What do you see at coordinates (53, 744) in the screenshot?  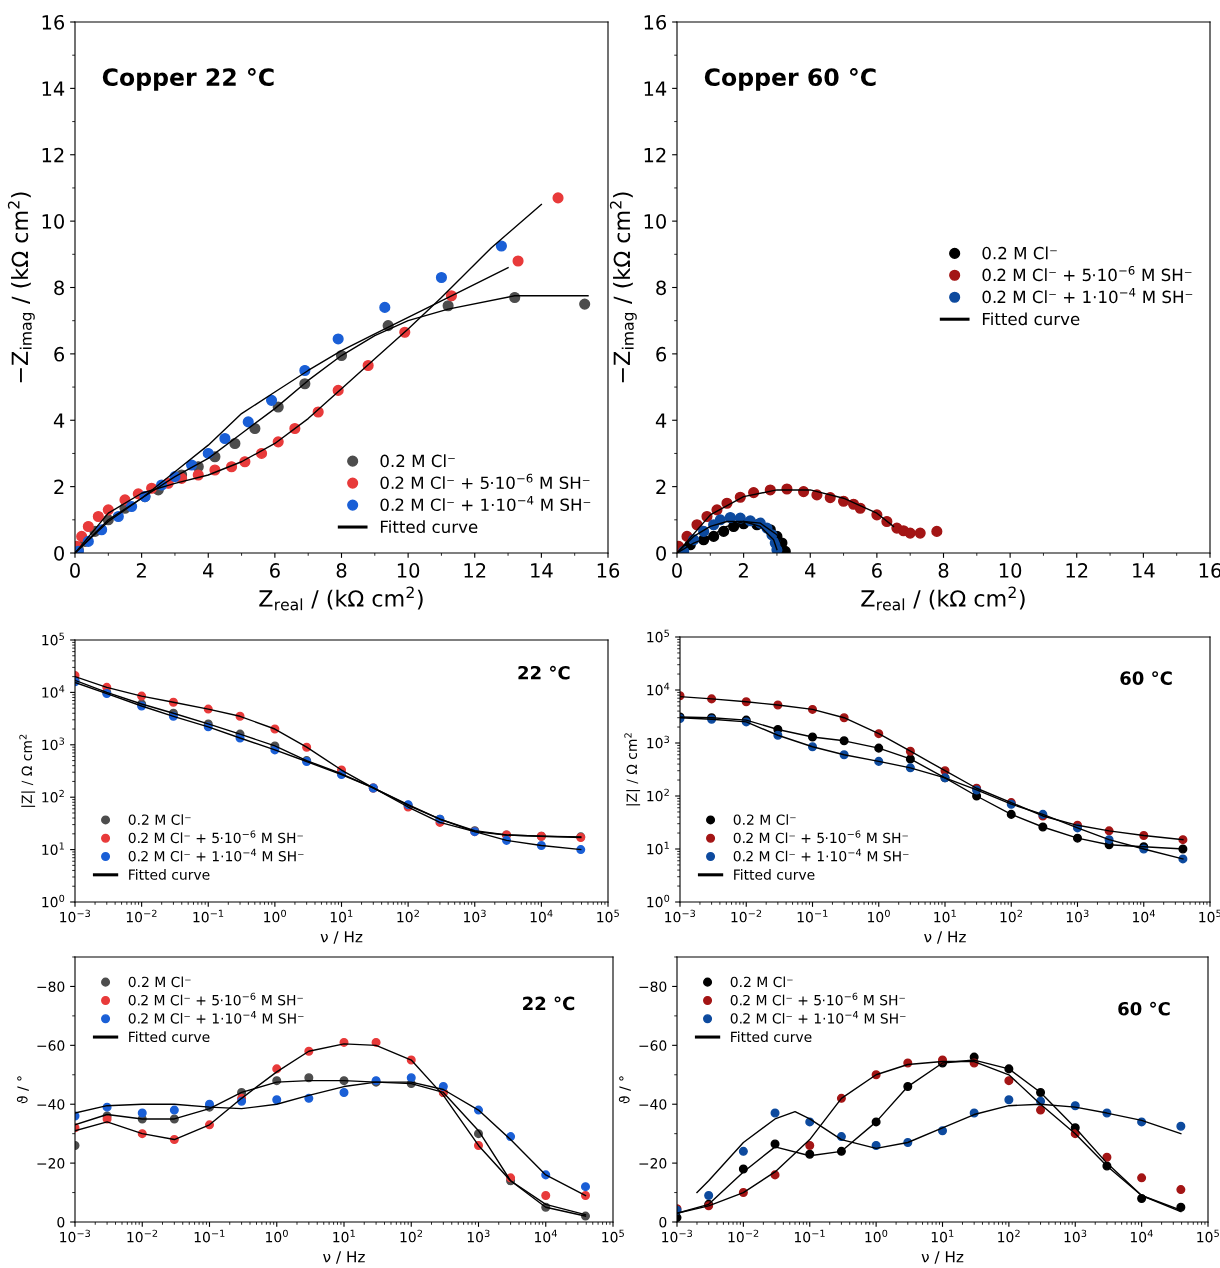 I see `y-tick-label: 10$^{3}$` at bounding box center [53, 744].